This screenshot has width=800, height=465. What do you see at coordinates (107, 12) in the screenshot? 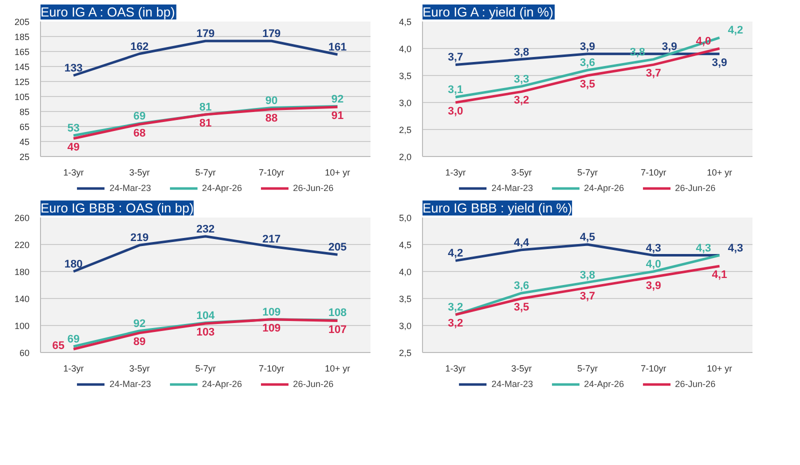
I see `chart-title: Euro IG A : OAS (in bp)` at bounding box center [107, 12].